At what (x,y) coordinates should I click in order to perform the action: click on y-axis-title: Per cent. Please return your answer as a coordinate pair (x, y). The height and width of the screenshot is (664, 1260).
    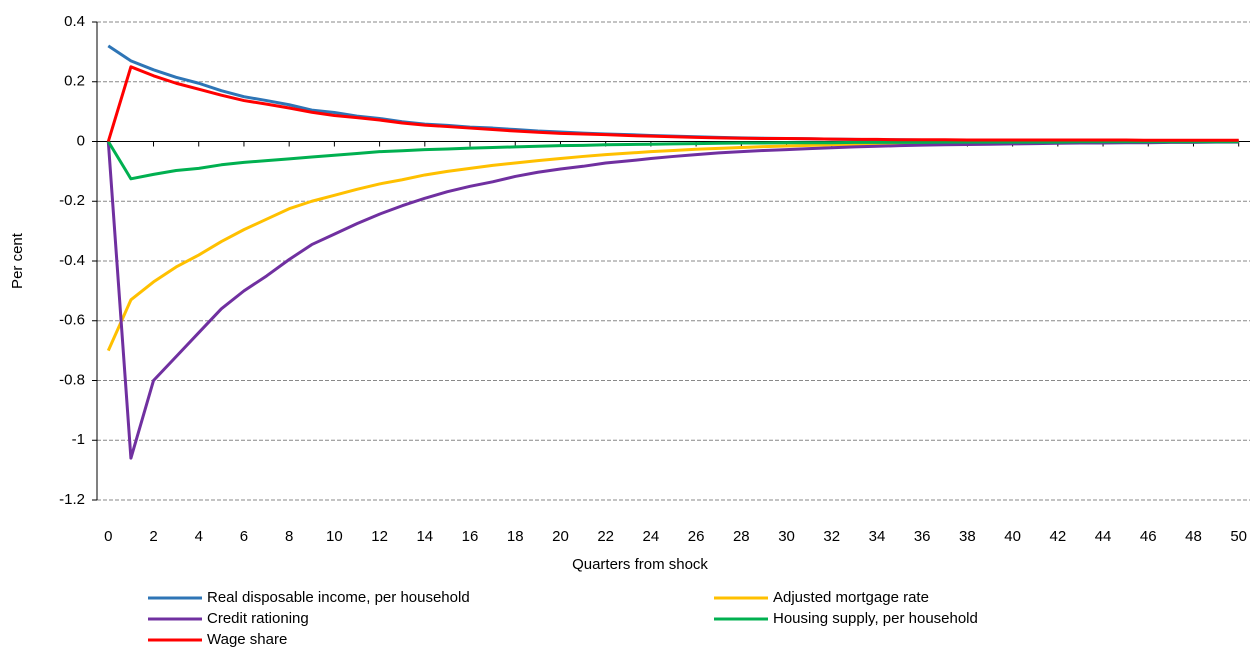
    Looking at the image, I should click on (17, 260).